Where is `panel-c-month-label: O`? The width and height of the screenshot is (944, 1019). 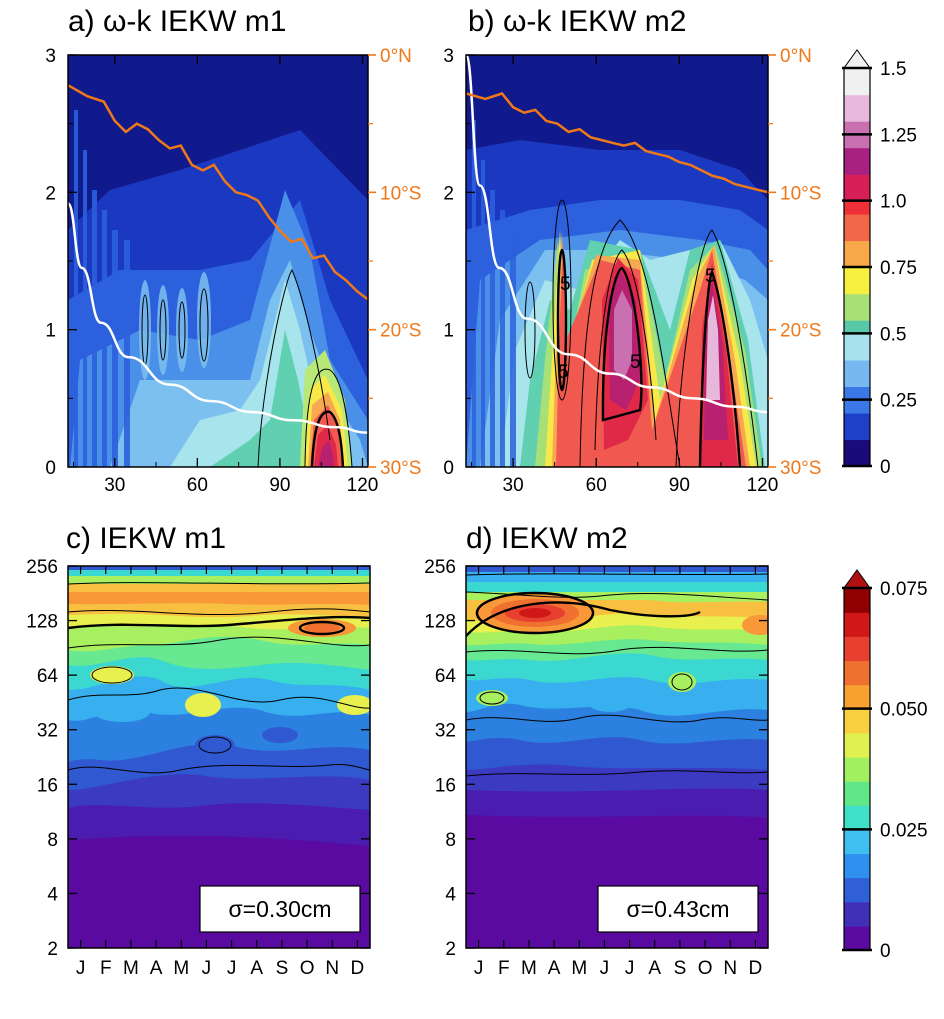 panel-c-month-label: O is located at coordinates (307, 968).